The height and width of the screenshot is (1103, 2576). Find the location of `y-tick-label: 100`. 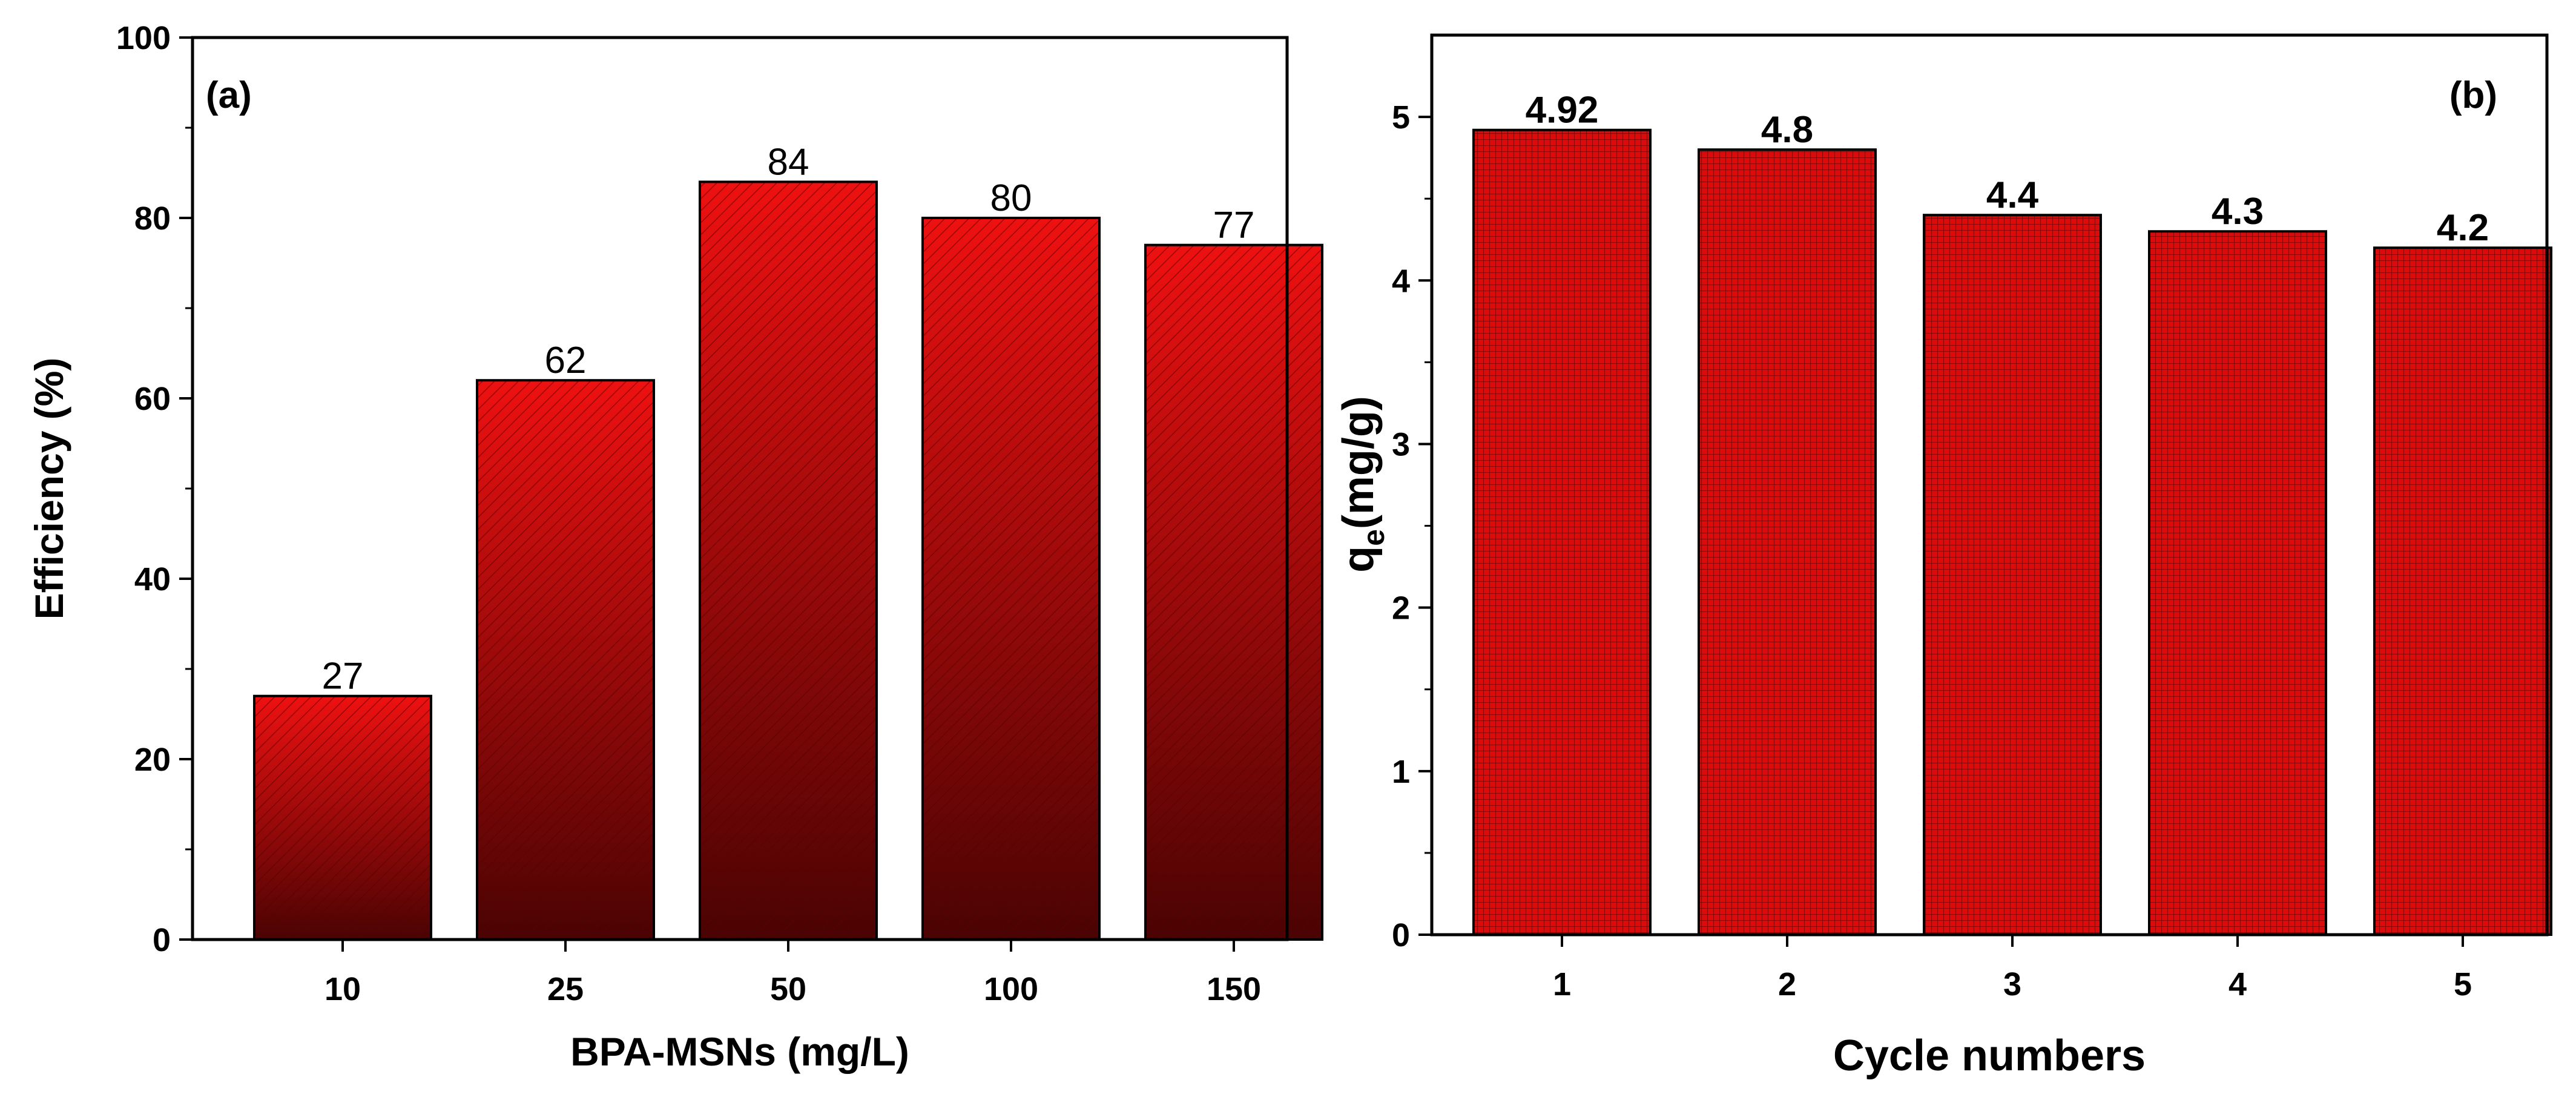

y-tick-label: 100 is located at coordinates (143, 38).